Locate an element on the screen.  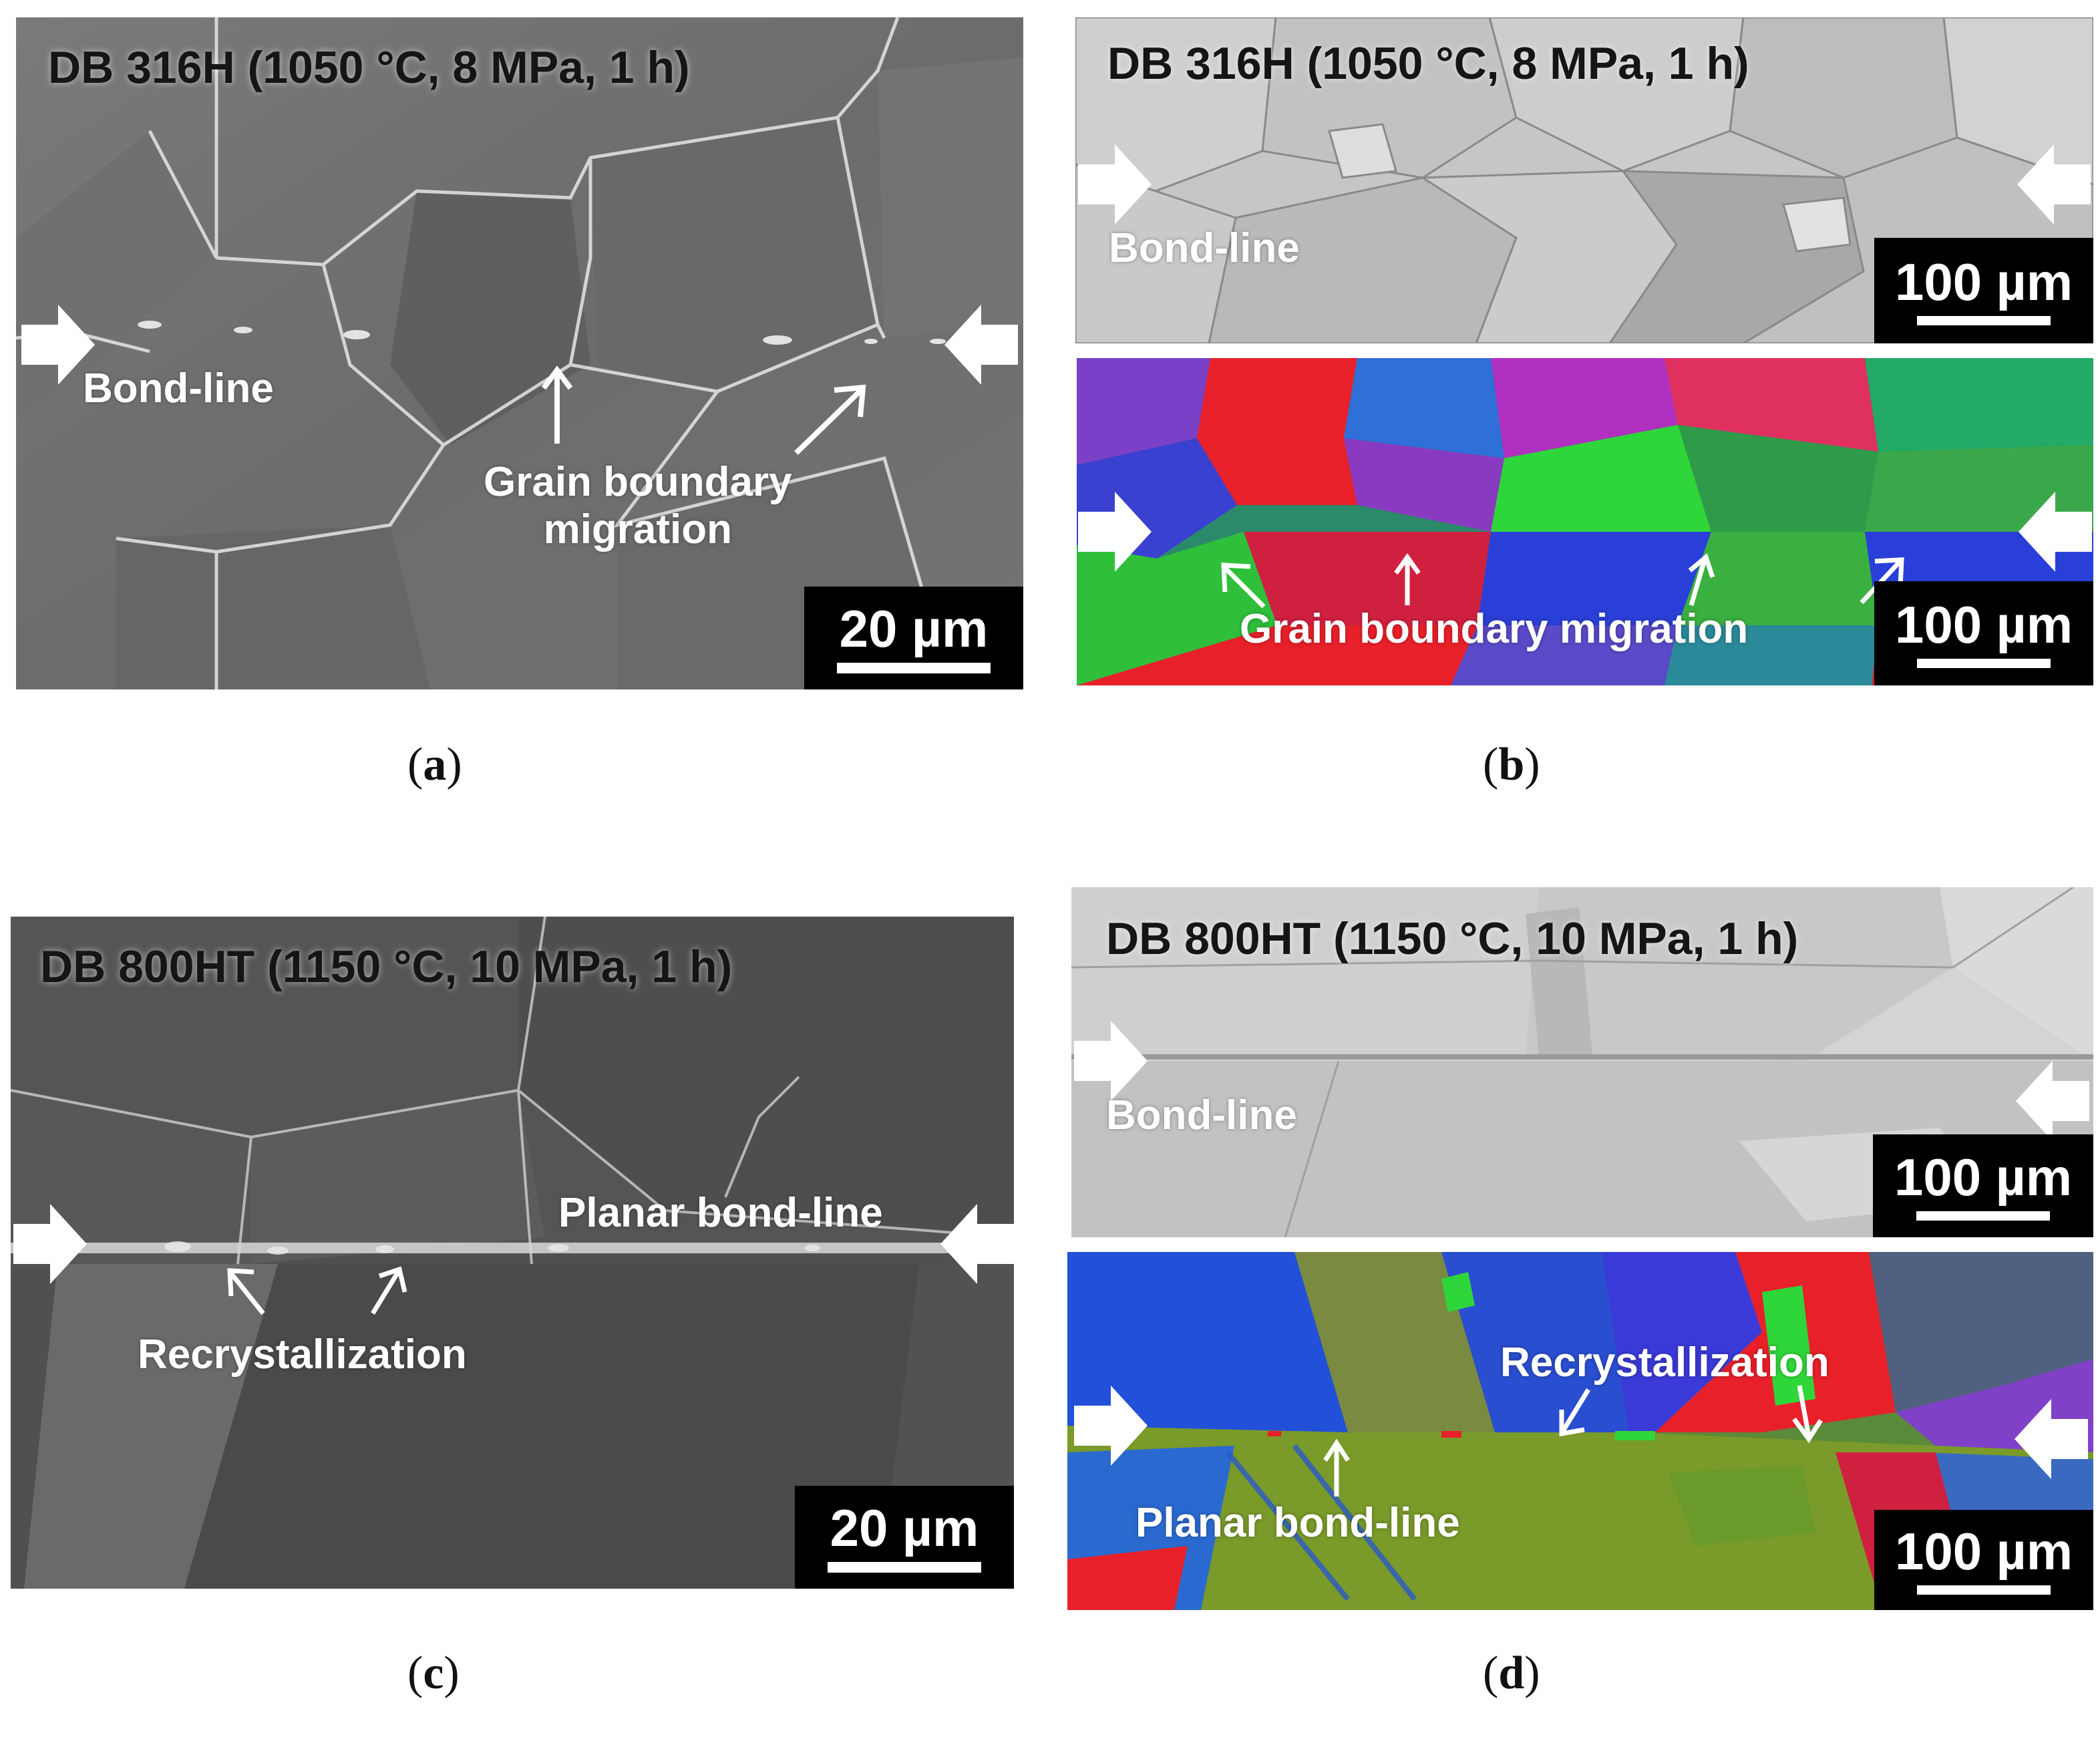
panel-b-title: DB 316H (1050 °C, 8 MPa, 1 h) is located at coordinates (1428, 64).